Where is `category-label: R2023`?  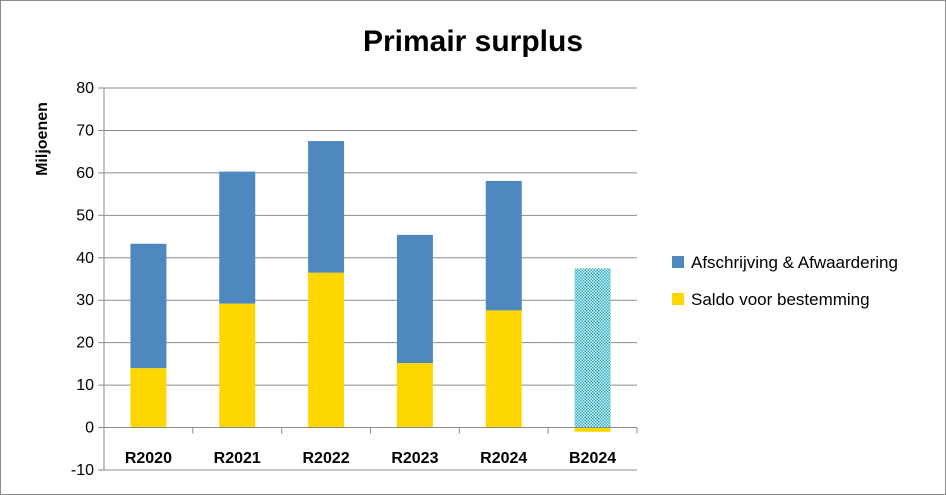
category-label: R2023 is located at coordinates (414, 458).